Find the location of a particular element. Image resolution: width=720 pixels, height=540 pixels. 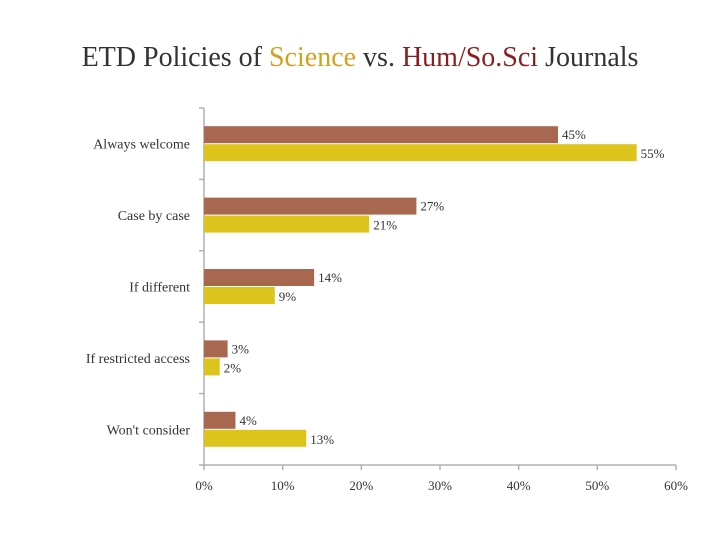

x-tick-label: 20% is located at coordinates (361, 485).